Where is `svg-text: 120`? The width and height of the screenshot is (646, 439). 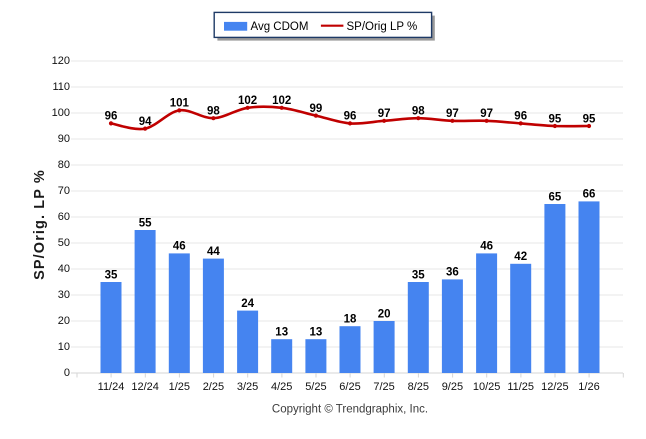 svg-text: 120 is located at coordinates (61, 61).